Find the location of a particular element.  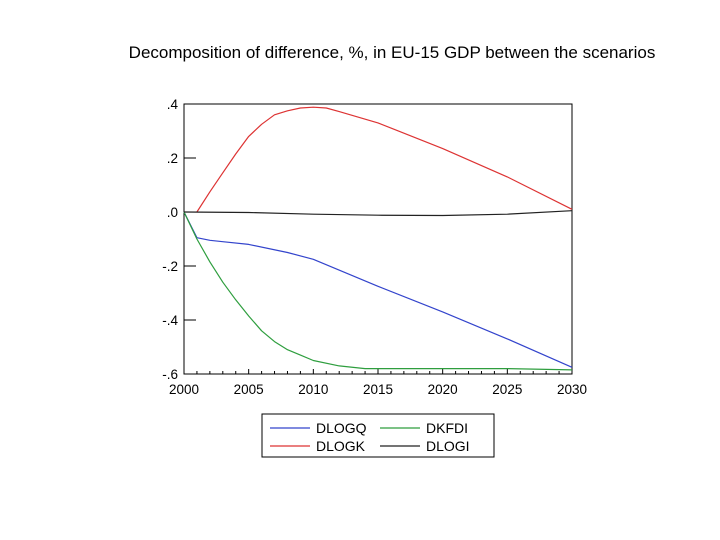

y-tick-label: .2 is located at coordinates (172, 158).